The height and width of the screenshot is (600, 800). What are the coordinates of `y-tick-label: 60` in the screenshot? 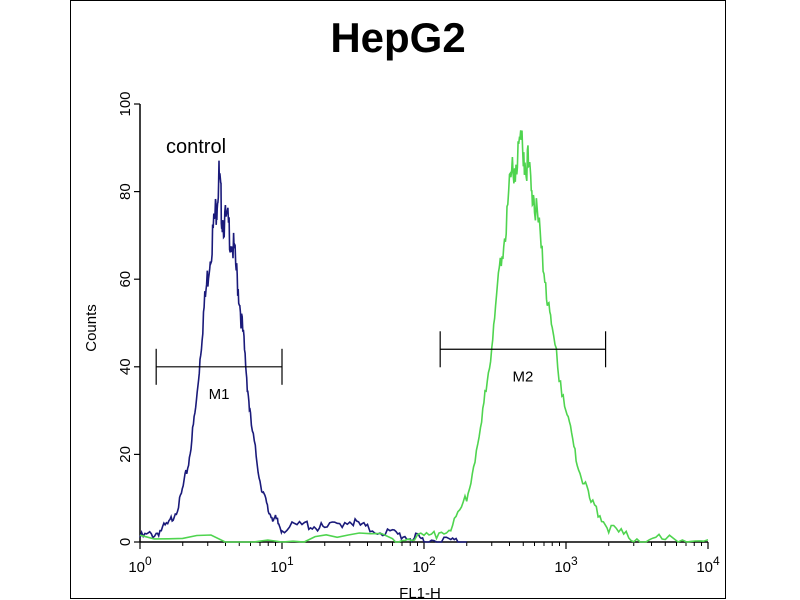 It's located at (125, 279).